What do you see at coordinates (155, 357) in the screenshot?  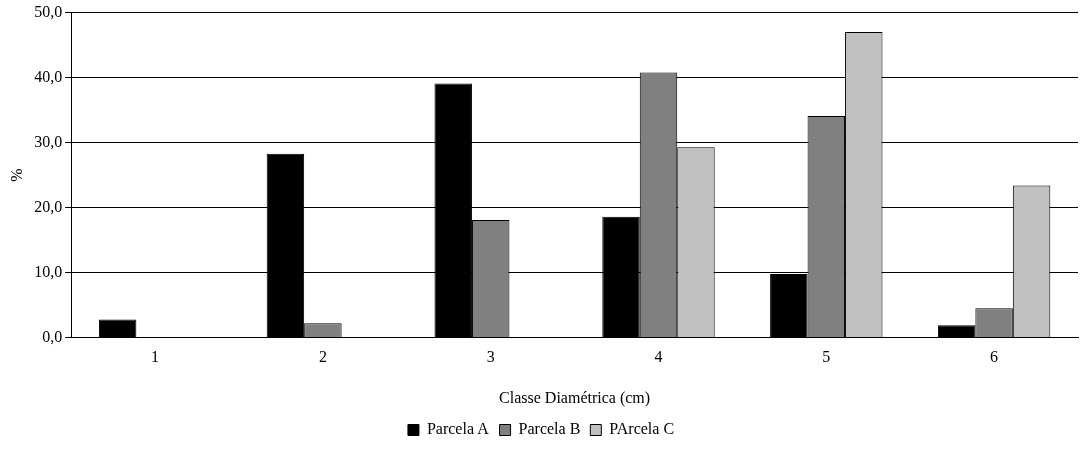 I see `x-tick-label: 1` at bounding box center [155, 357].